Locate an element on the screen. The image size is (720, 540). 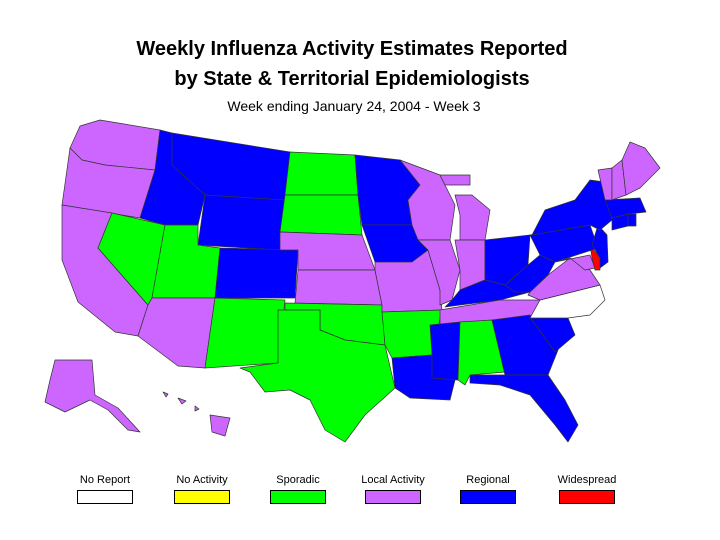
legend-item-local-activity: Local Activity is located at coordinates (393, 489).